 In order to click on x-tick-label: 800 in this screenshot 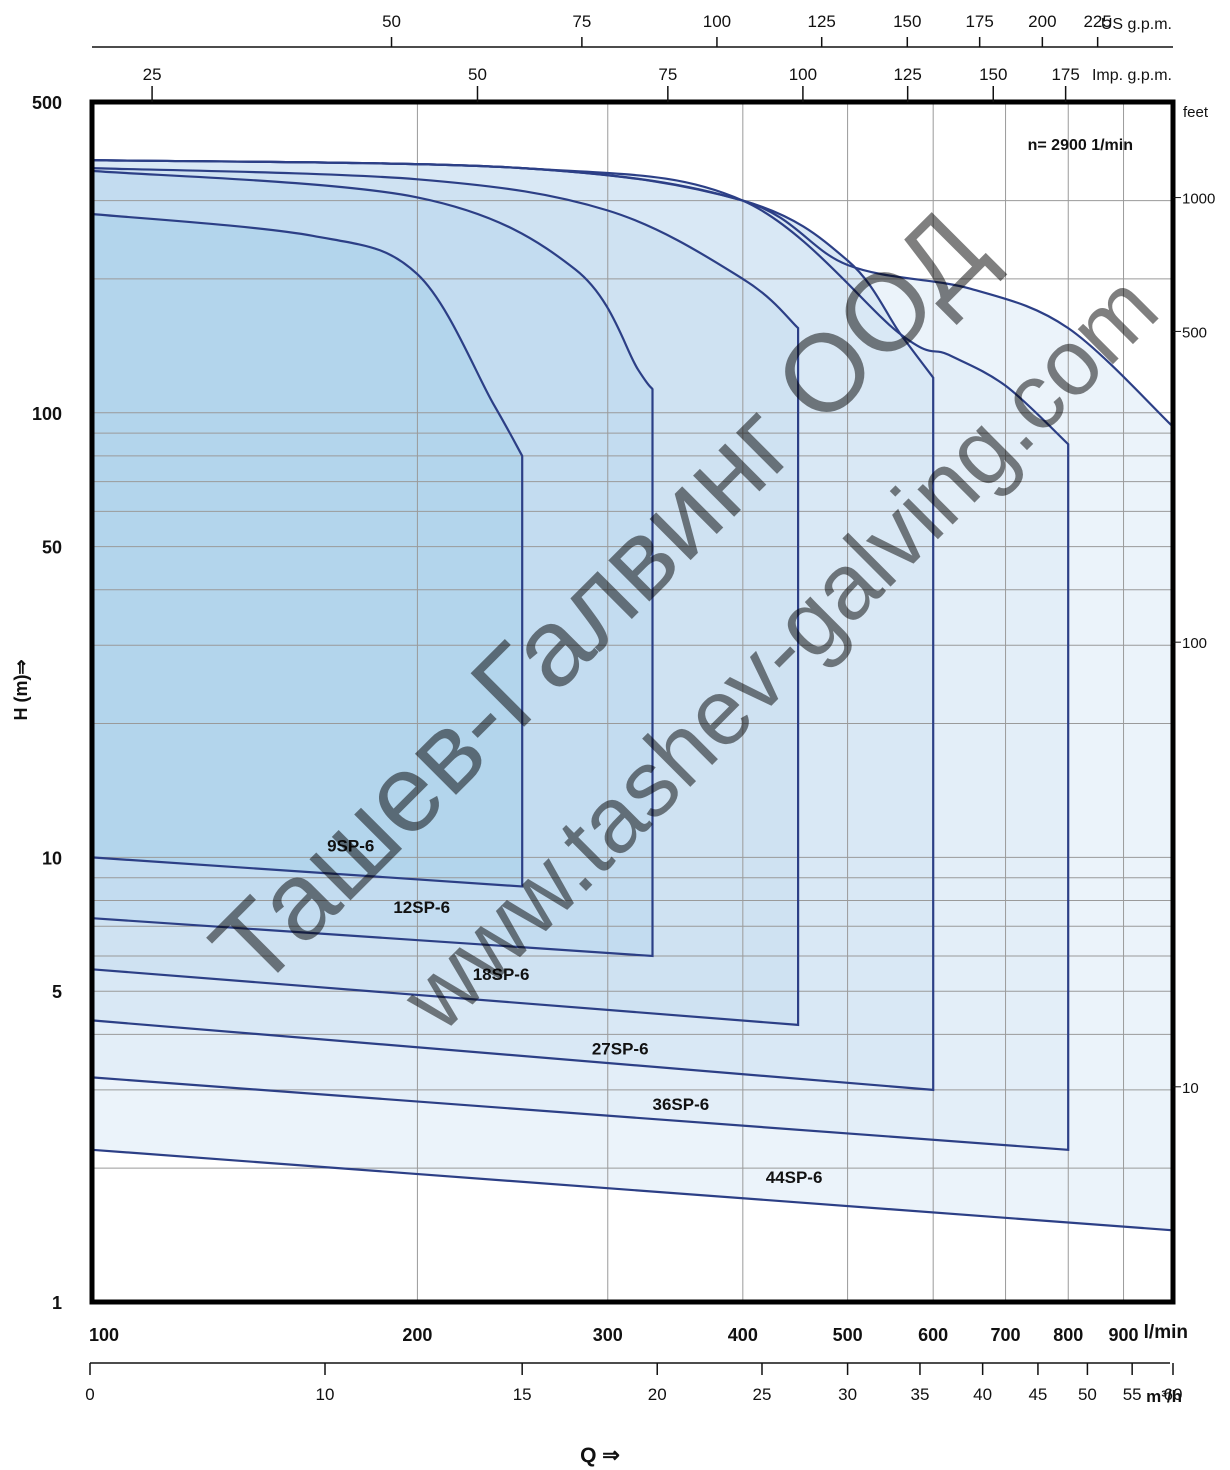, I will do `click(1068, 1335)`.